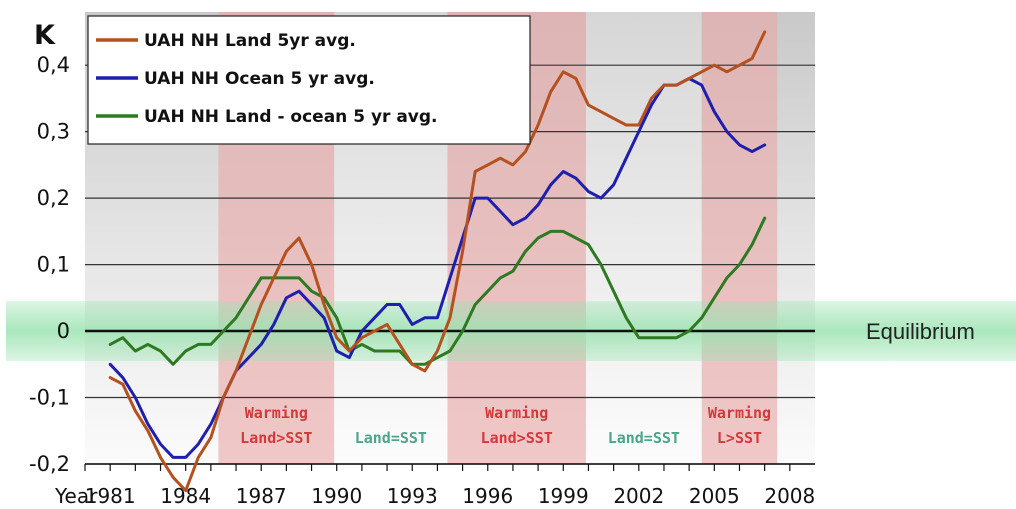  I want to click on x-axis-word: Year, so click(76, 496).